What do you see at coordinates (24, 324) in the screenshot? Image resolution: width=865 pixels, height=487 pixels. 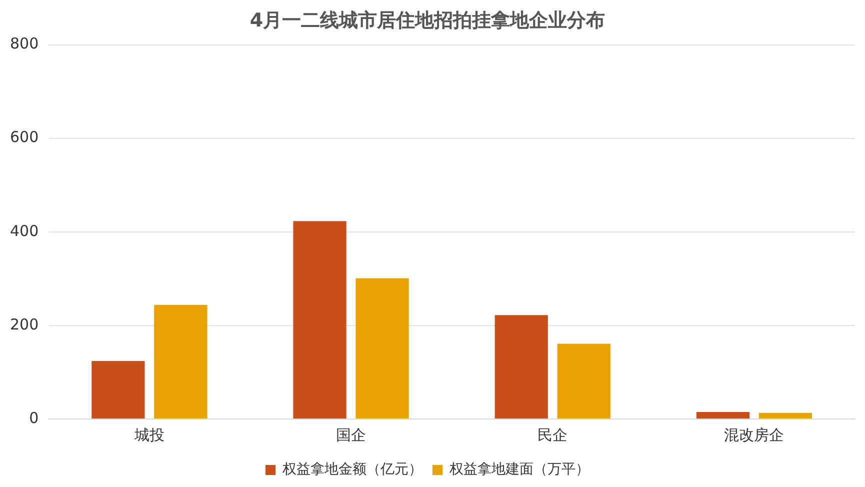 I see `y-tick-label: 200` at bounding box center [24, 324].